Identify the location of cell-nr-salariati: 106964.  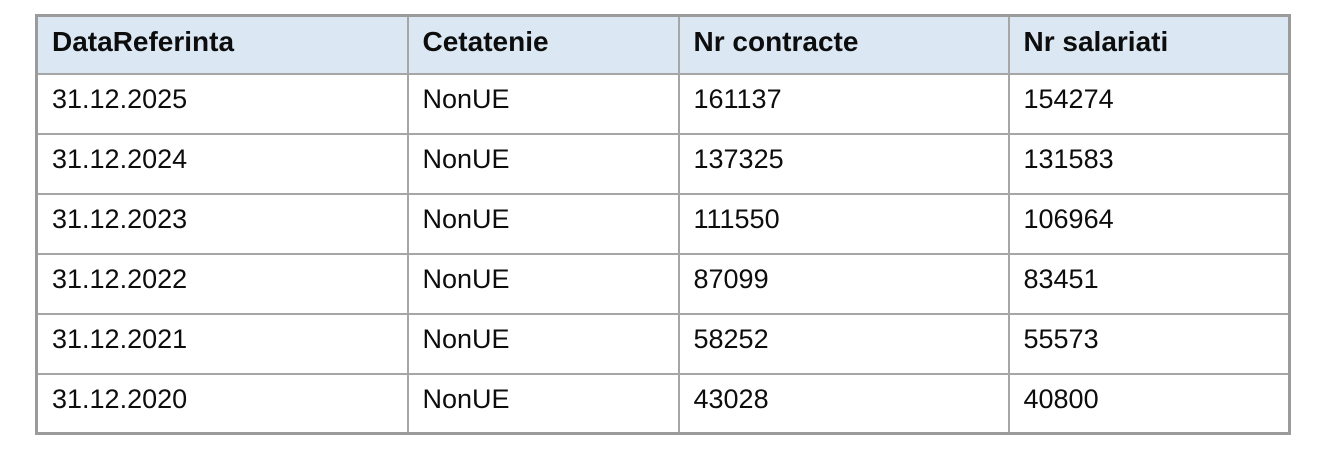
(1149, 223).